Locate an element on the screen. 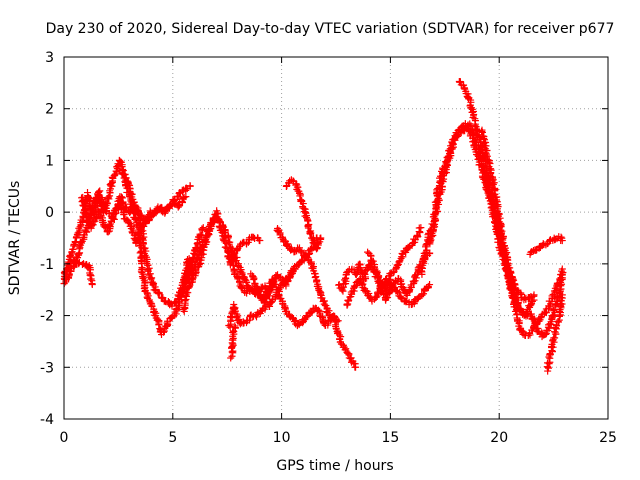 The image size is (640, 480). series-s4 is located at coordinates (134, 214).